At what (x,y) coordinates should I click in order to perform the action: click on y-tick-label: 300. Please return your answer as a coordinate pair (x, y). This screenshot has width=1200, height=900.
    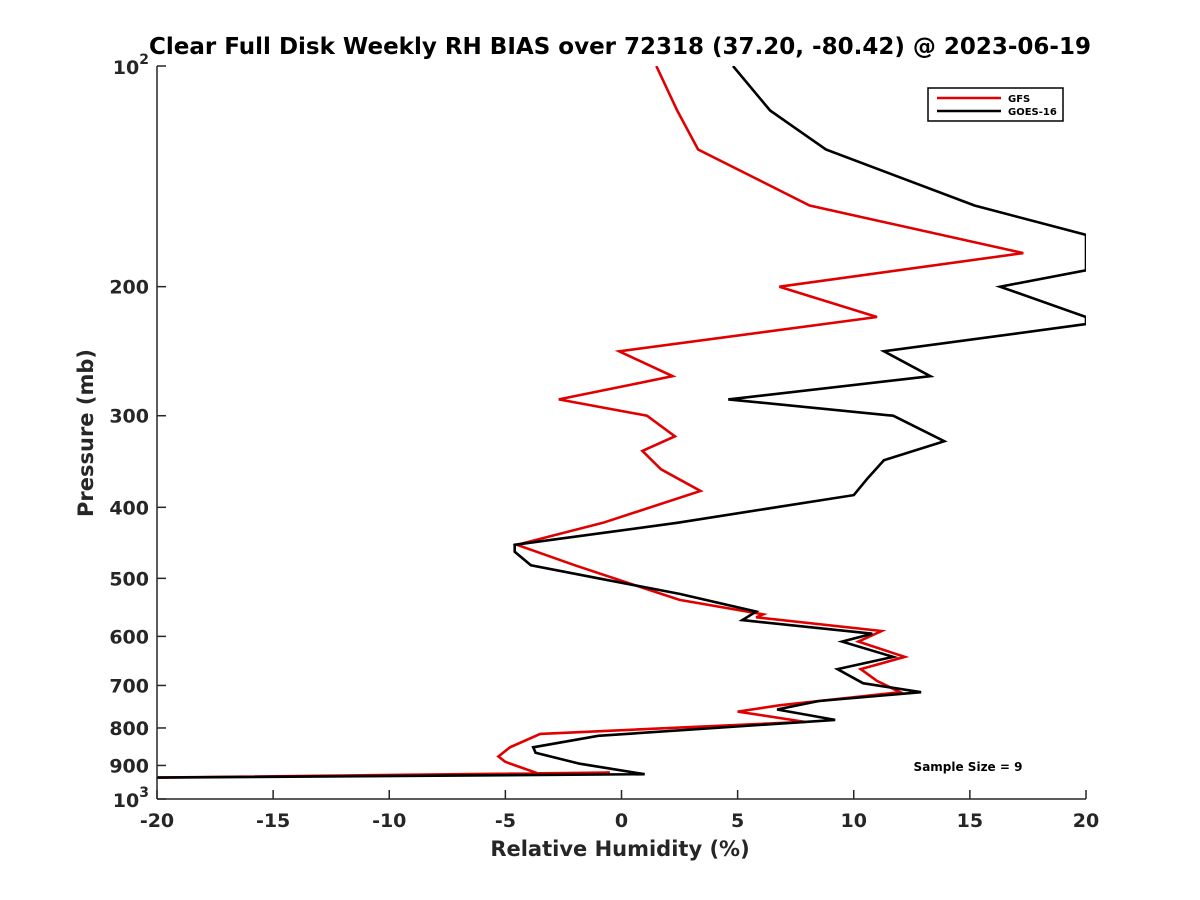
    Looking at the image, I should click on (129, 417).